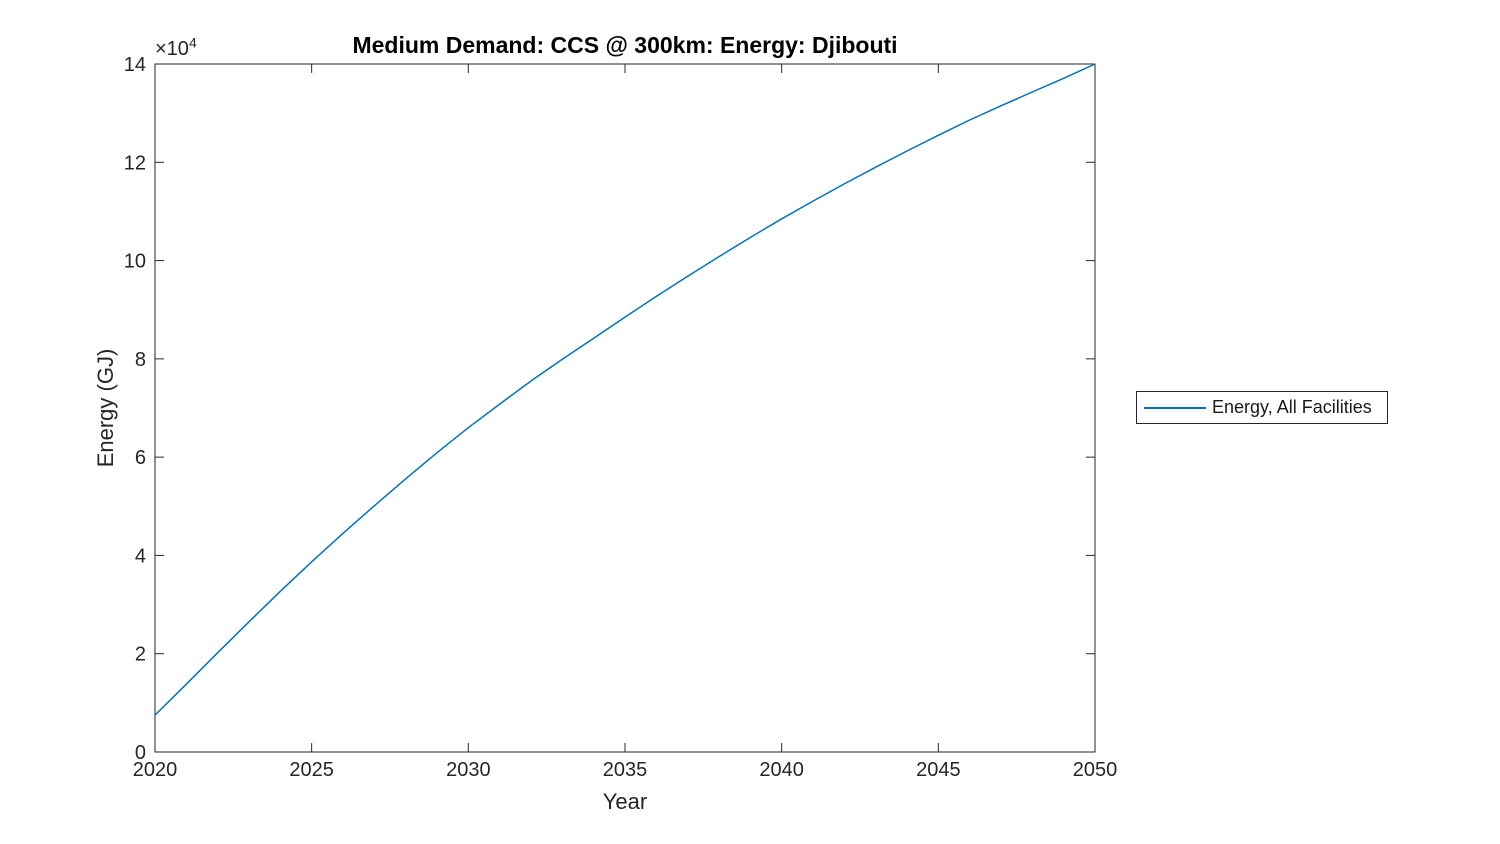  Describe the element at coordinates (140, 360) in the screenshot. I see `y-tick-label: 8` at that location.